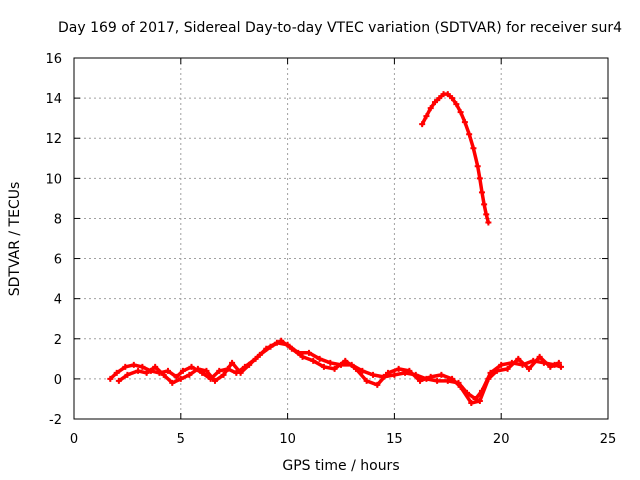 The height and width of the screenshot is (480, 640). What do you see at coordinates (608, 439) in the screenshot?
I see `x-tick-label: 25` at bounding box center [608, 439].